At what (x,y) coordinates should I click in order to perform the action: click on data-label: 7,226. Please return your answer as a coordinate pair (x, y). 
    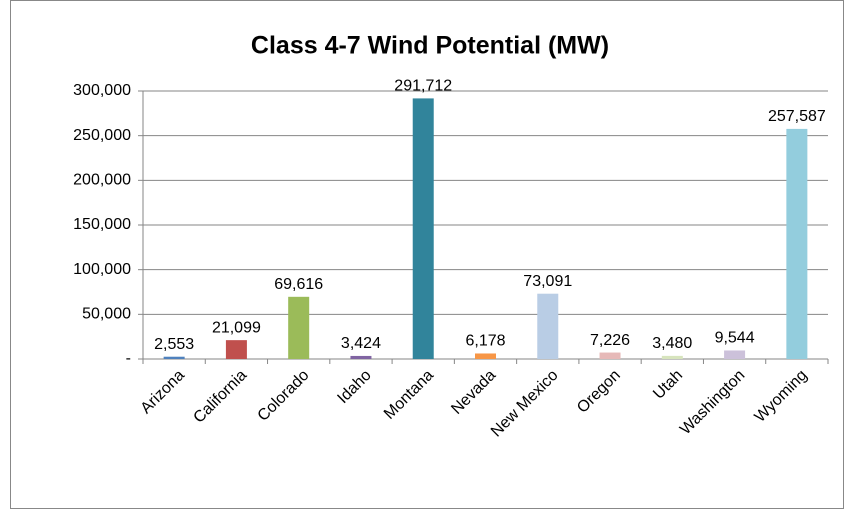
    Looking at the image, I should click on (610, 340).